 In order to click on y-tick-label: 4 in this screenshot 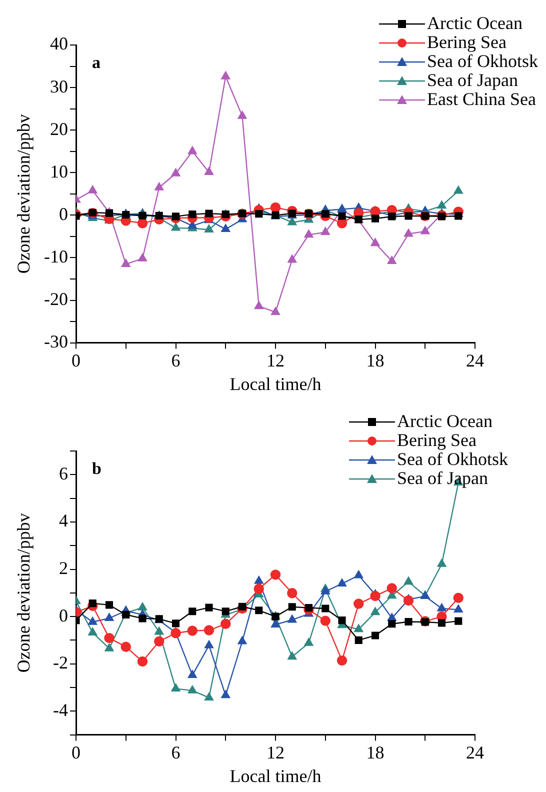, I will do `click(63, 520)`.